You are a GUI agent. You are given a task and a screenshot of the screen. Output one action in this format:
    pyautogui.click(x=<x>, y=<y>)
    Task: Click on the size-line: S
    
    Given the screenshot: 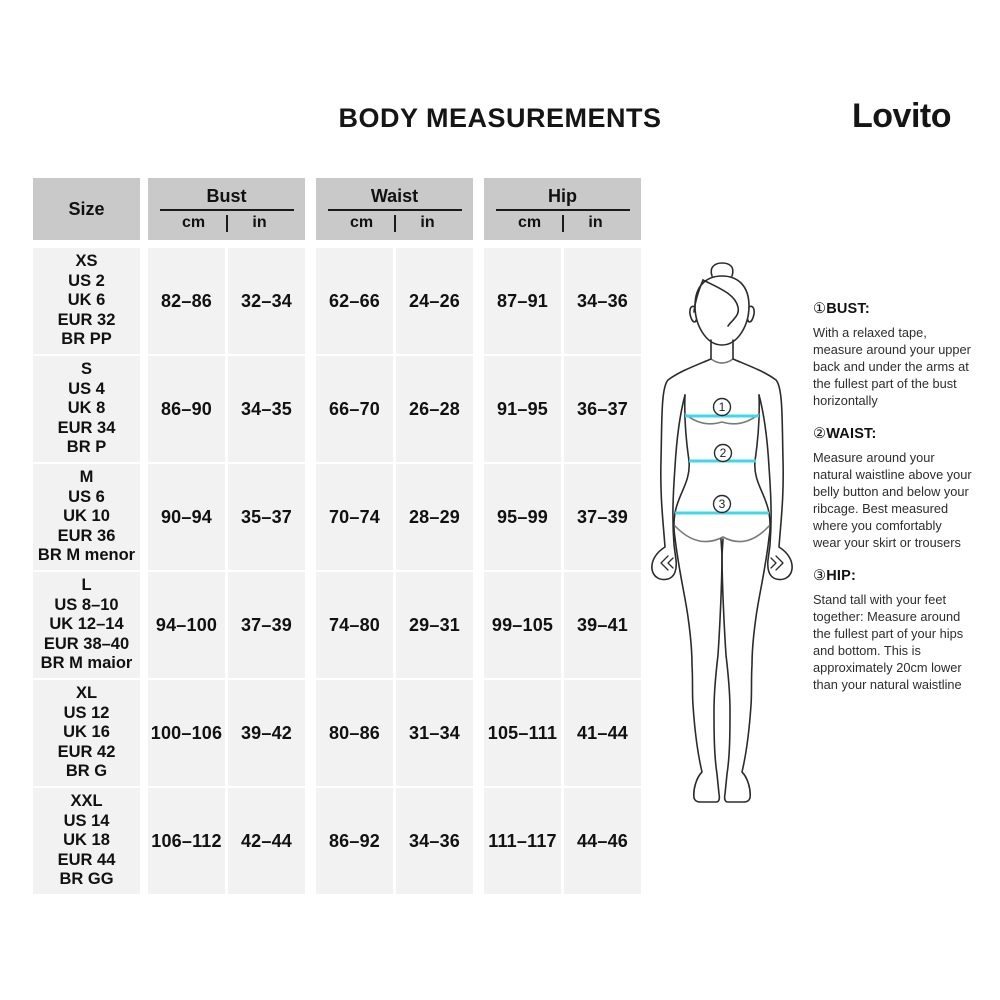 What is the action you would take?
    pyautogui.click(x=86, y=369)
    